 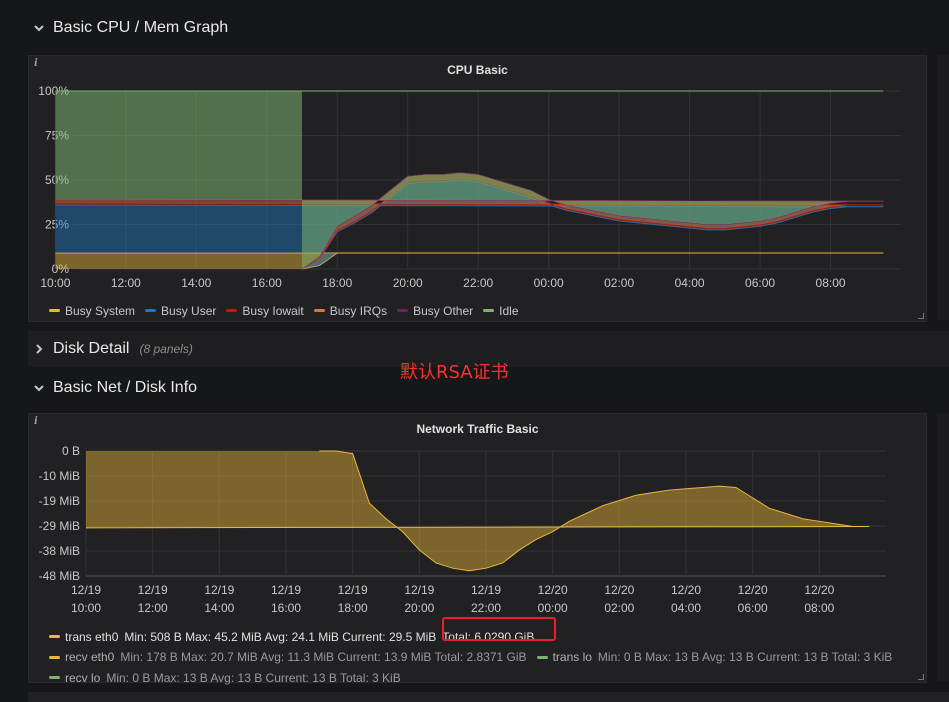 I want to click on y-tick-label: -10 MiB, so click(x=59, y=476).